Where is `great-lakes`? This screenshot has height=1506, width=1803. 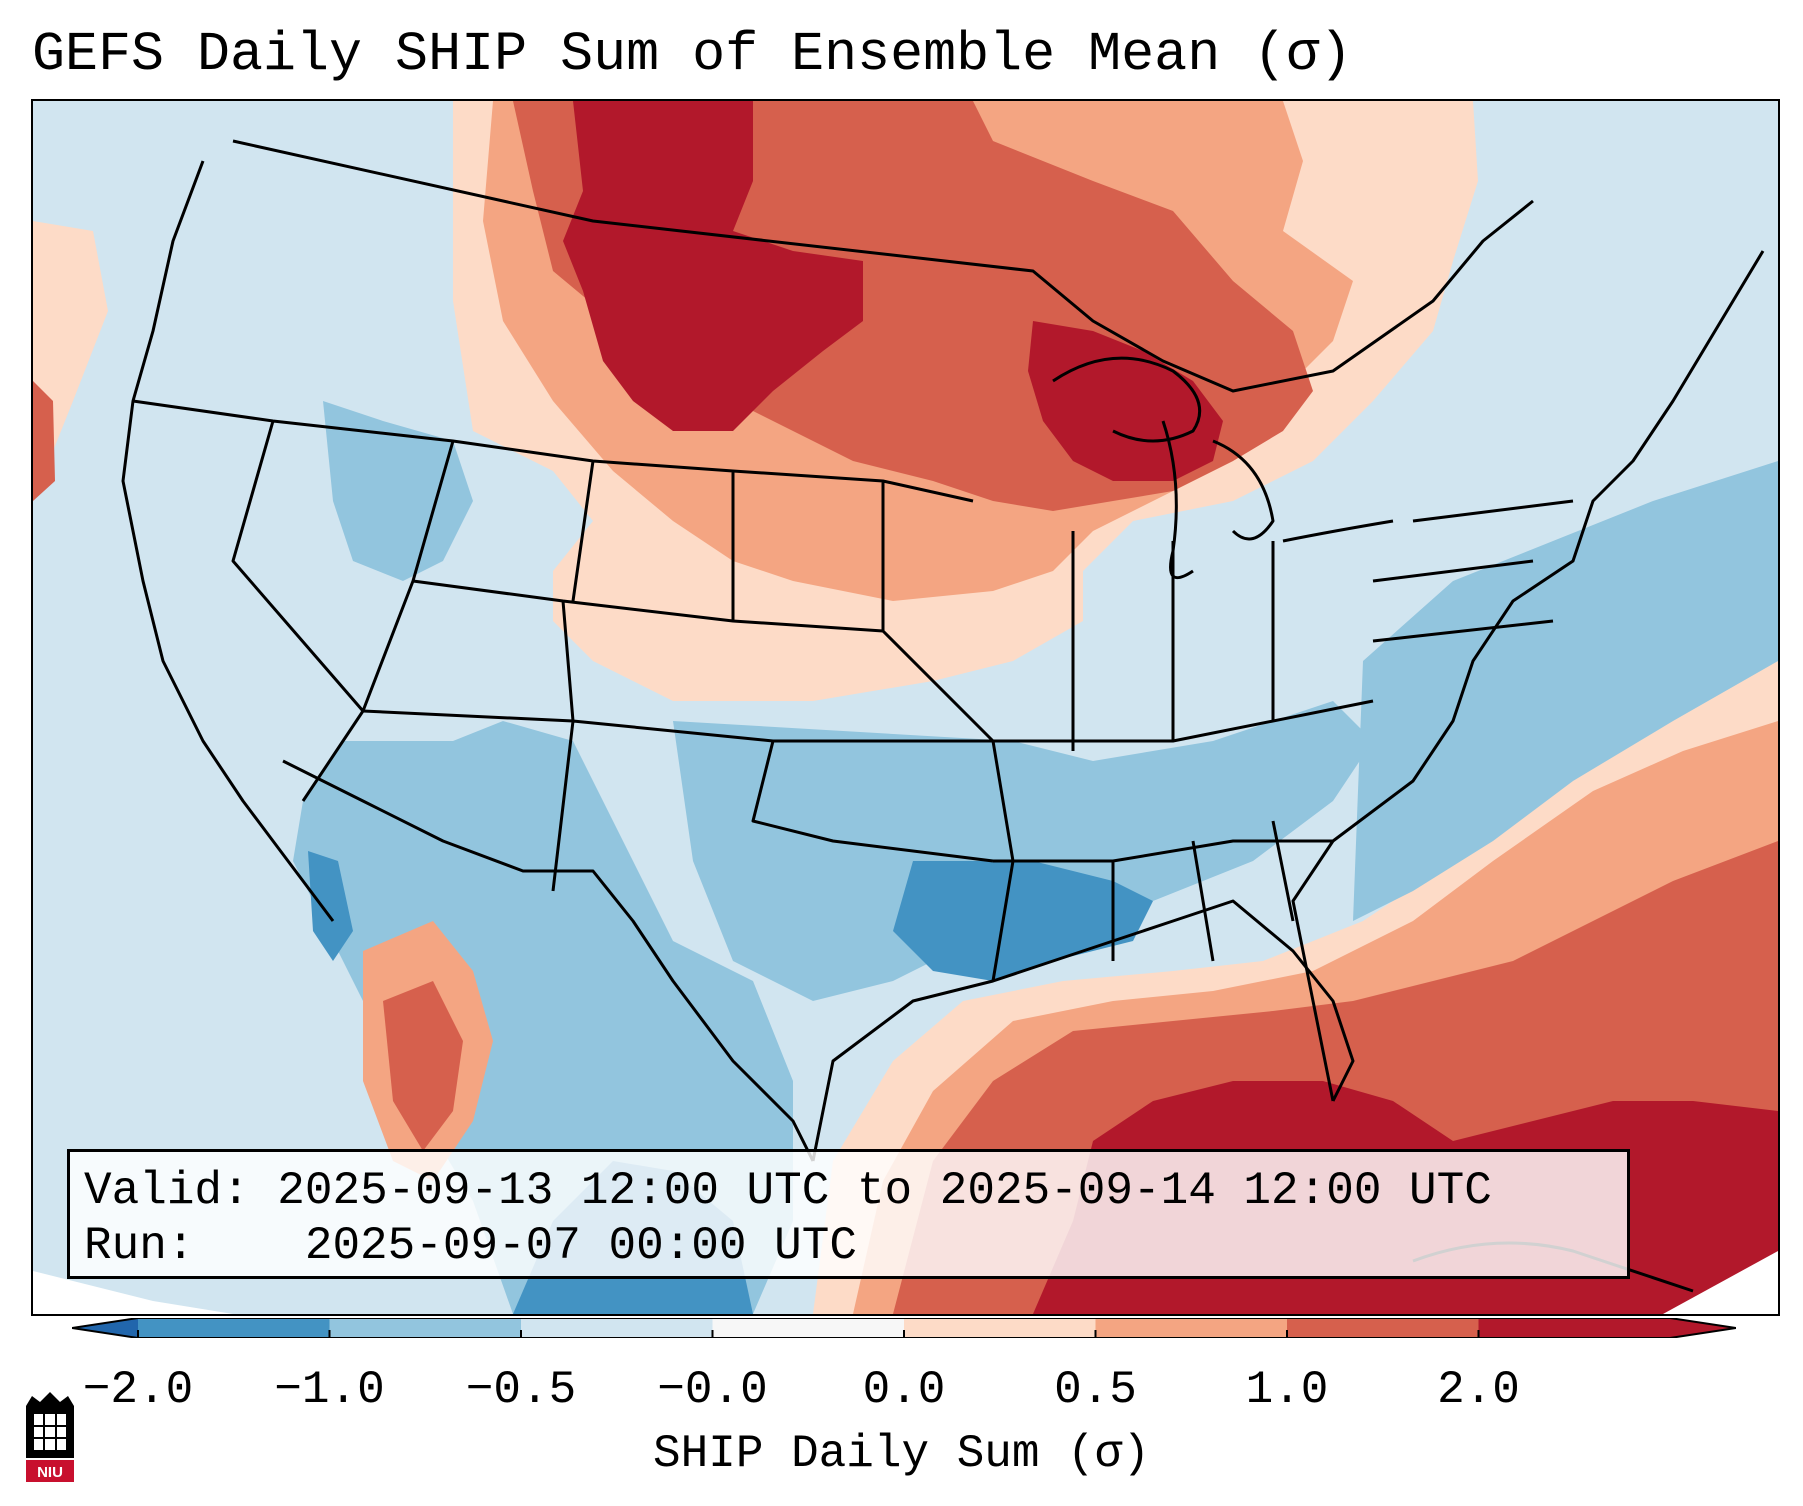
great-lakes is located at coordinates (1223, 468).